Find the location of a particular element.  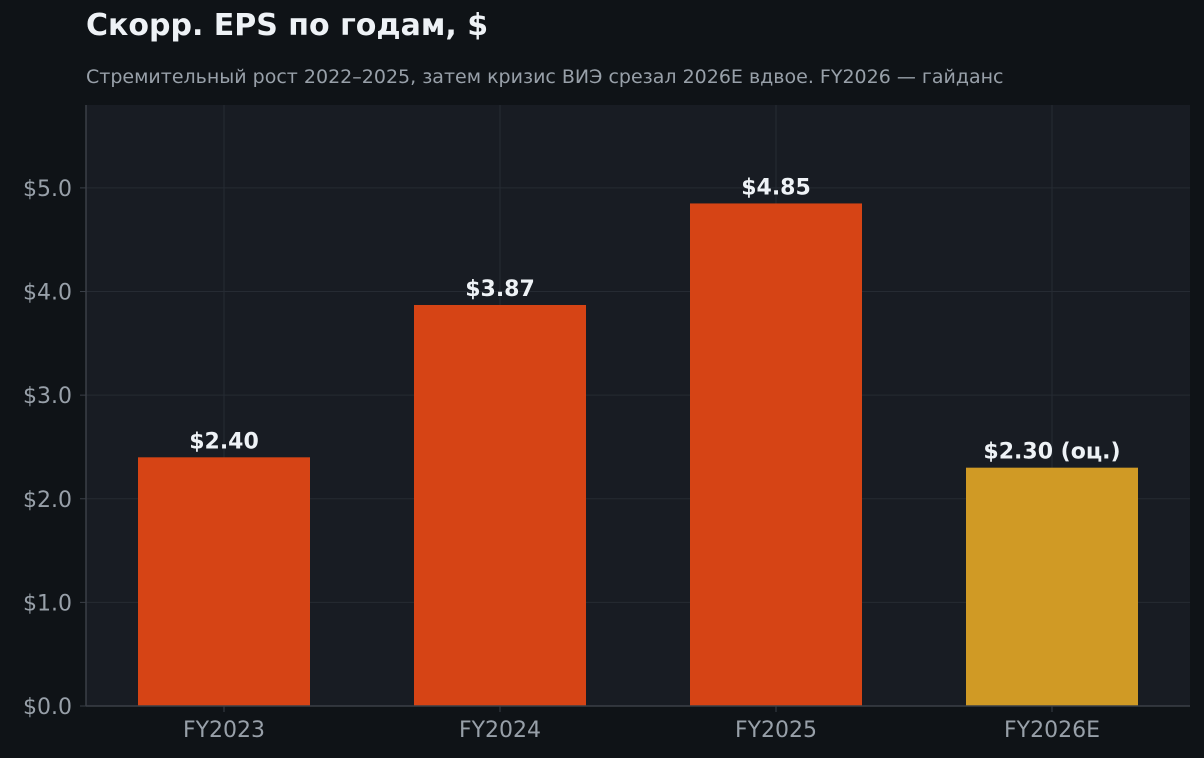

y-tick-label: $3.0 is located at coordinates (47, 396).